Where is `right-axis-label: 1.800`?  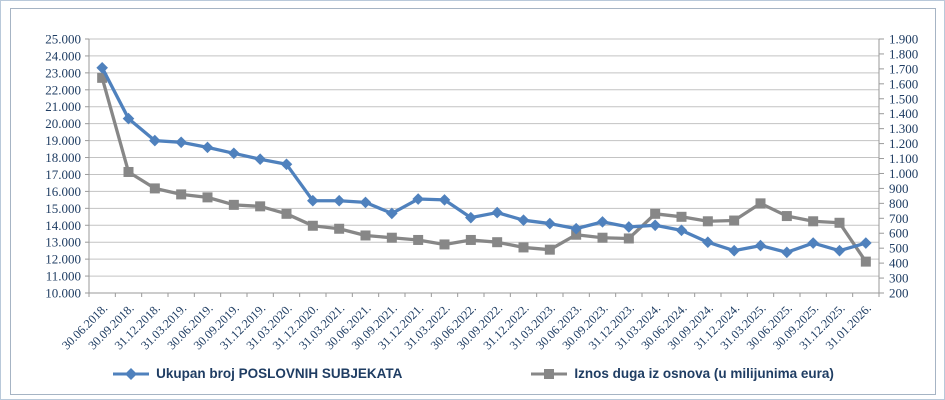
right-axis-label: 1.800 is located at coordinates (903, 53).